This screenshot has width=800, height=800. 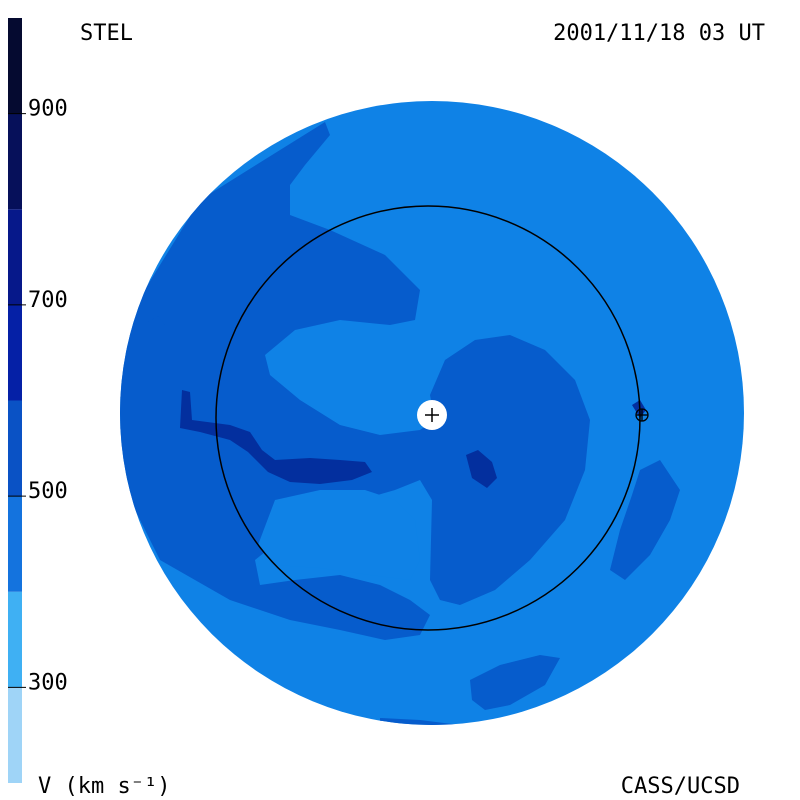 I want to click on timestamp-label: 2001/11/18 03 UT, so click(x=659, y=33).